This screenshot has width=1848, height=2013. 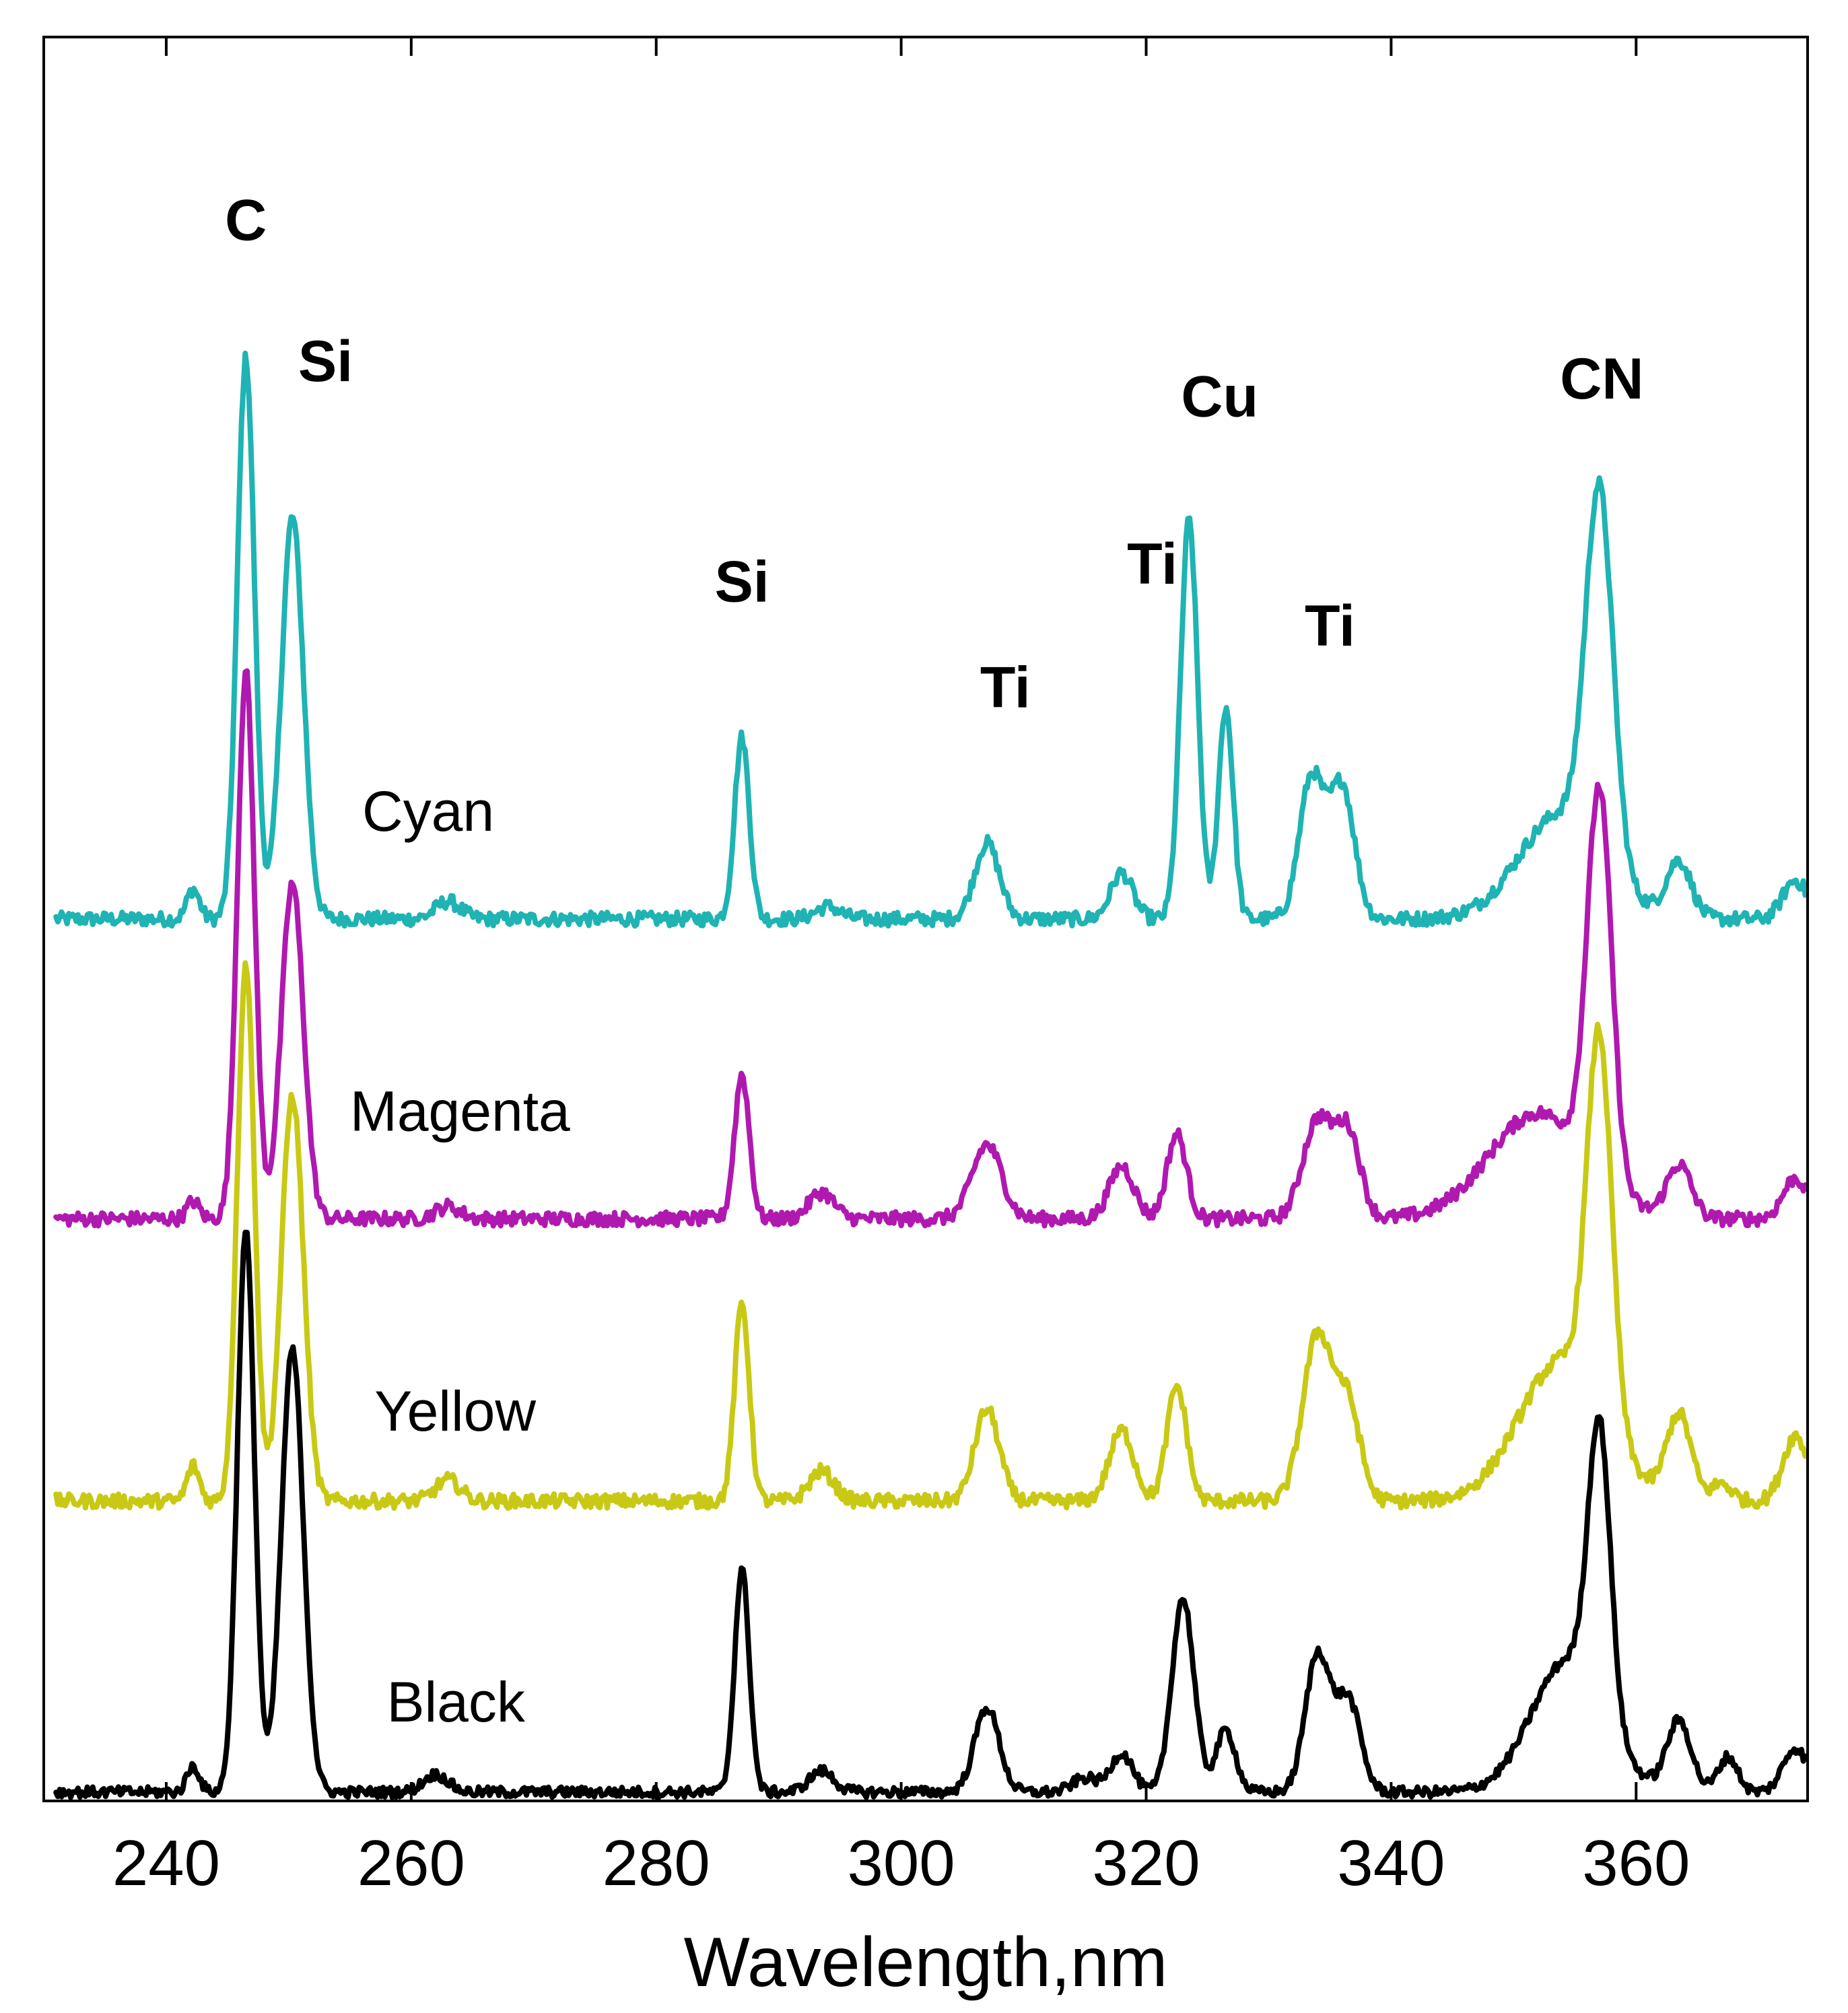 I want to click on series-label-cyan: Cyan, so click(x=428, y=811).